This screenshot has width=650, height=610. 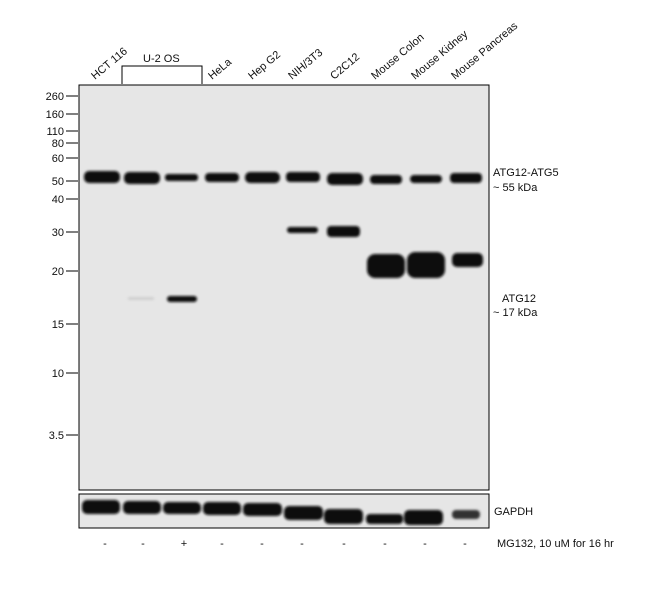 I want to click on treatment-signs: - - + - - - - - - -, so click(x=285, y=544).